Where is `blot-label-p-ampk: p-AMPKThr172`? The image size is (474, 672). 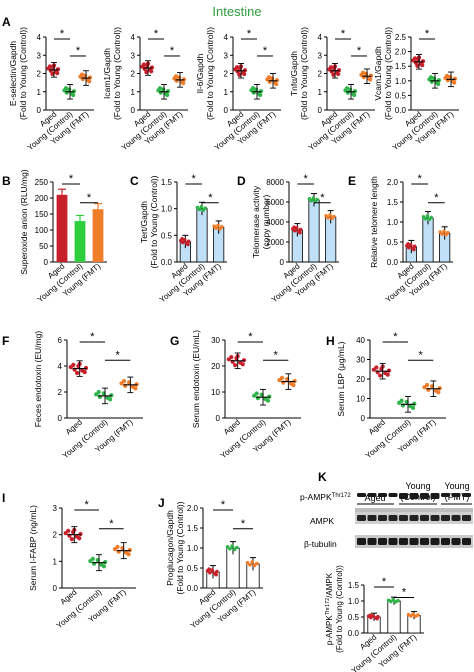
blot-label-p-ampk: p-AMPKThr172 is located at coordinates (325, 497).